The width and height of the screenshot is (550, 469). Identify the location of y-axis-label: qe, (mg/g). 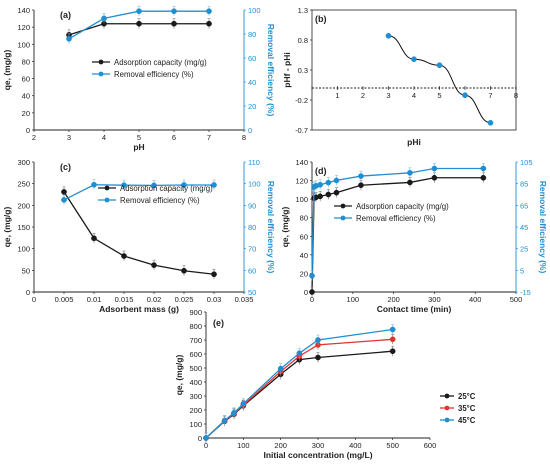
(179, 375).